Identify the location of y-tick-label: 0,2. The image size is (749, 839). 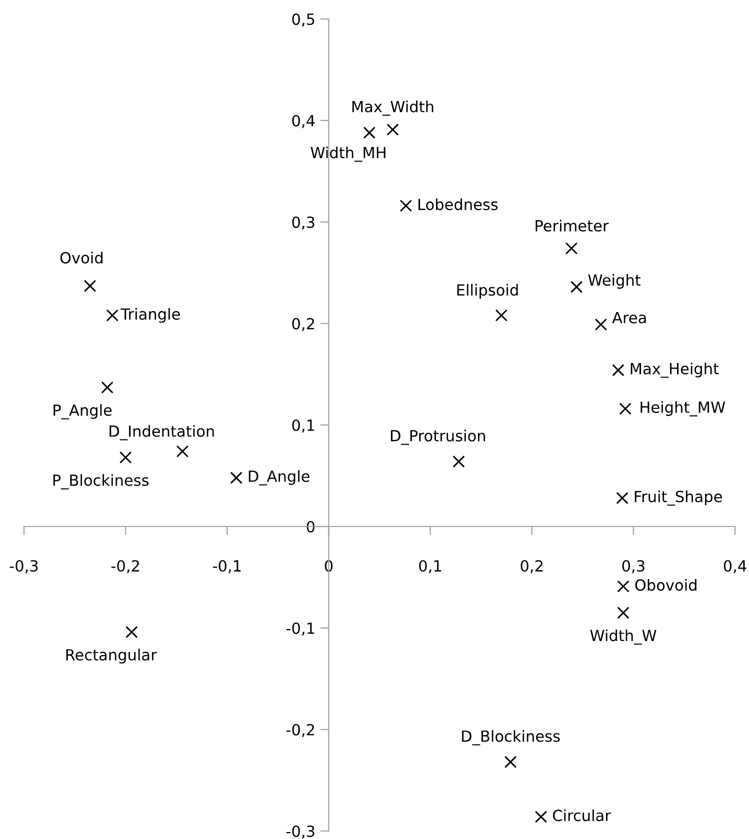
(303, 325).